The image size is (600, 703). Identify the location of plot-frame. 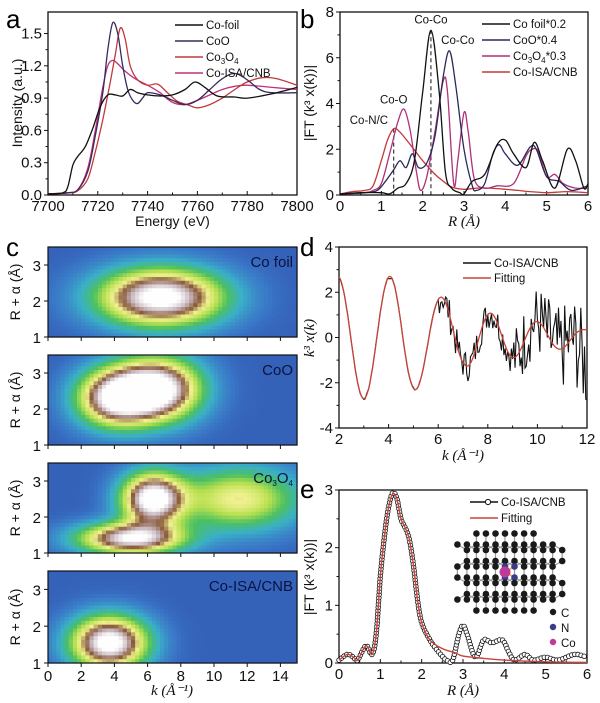
(172, 400).